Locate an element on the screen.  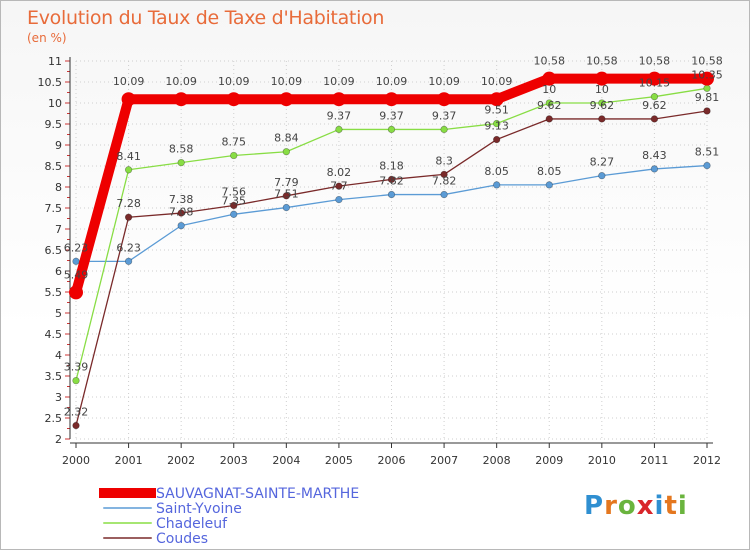
data-label: 8.51 is located at coordinates (707, 152).